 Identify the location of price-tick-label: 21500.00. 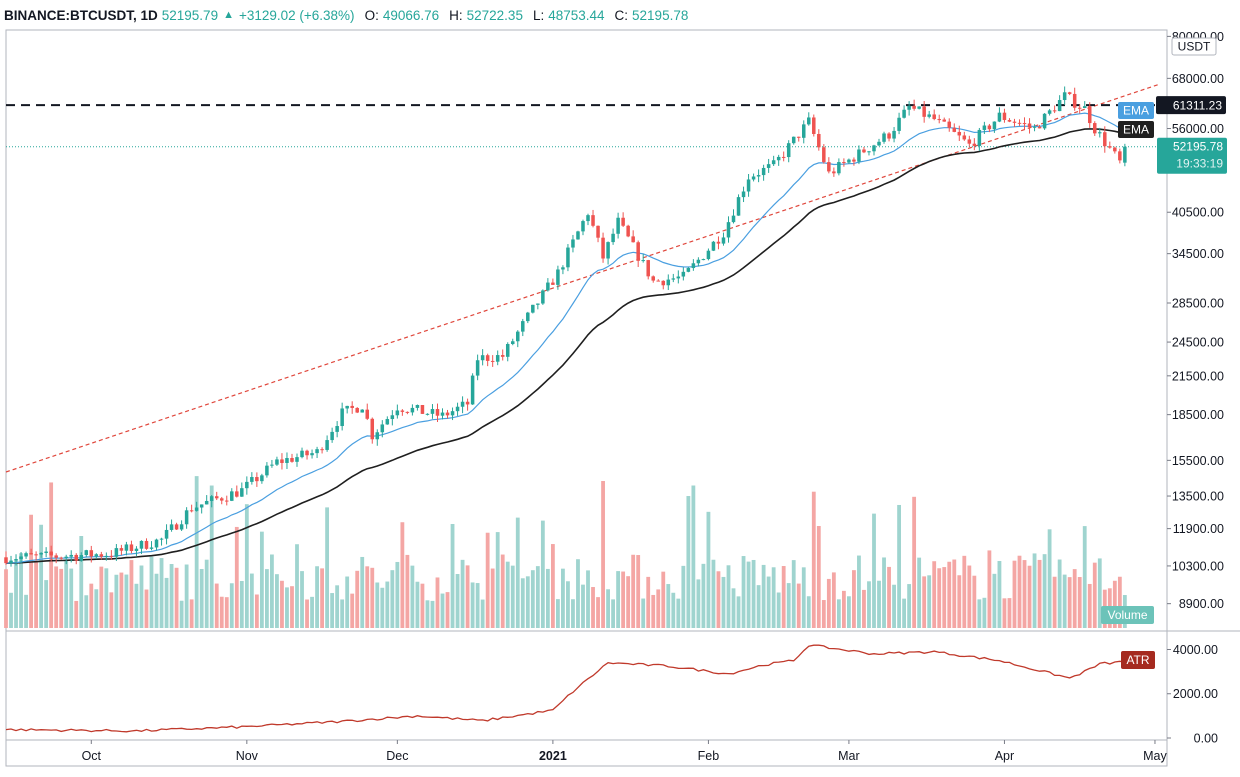
(1198, 376).